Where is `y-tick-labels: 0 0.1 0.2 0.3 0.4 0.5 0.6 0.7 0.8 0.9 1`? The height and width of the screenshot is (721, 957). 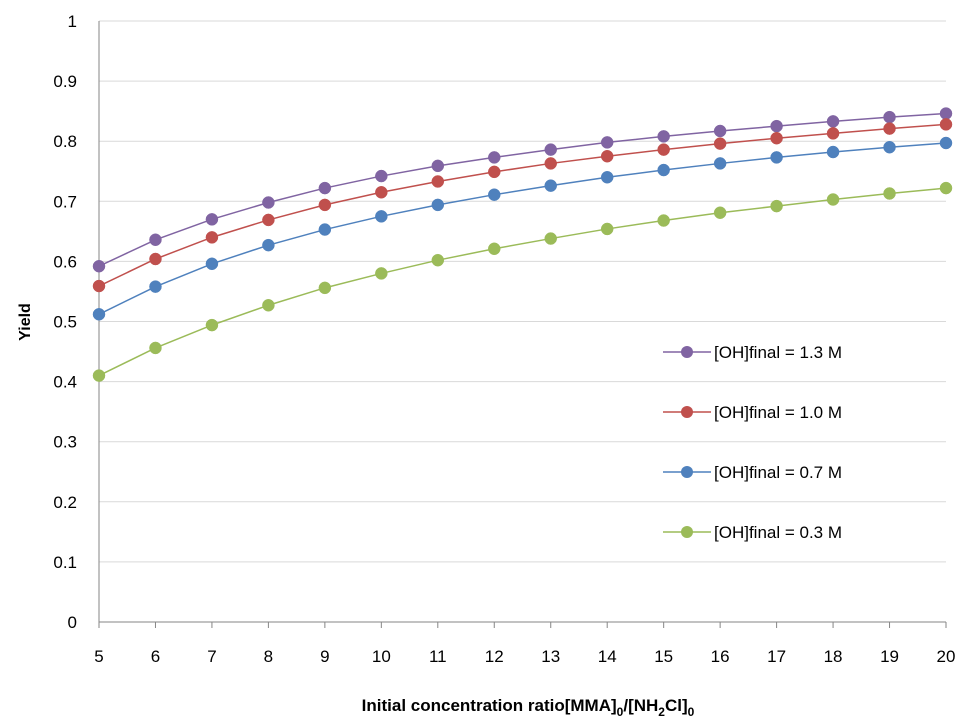 y-tick-labels: 0 0.1 0.2 0.3 0.4 0.5 0.6 0.7 0.8 0.9 1 is located at coordinates (65, 322).